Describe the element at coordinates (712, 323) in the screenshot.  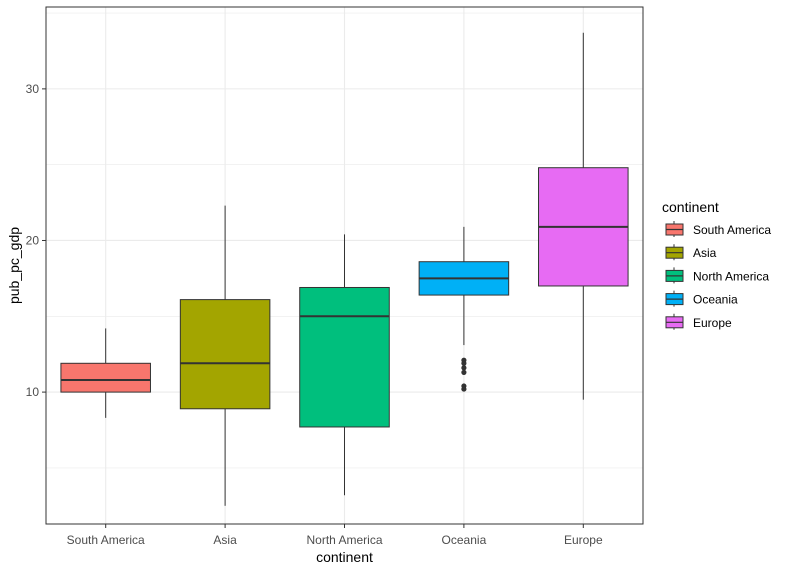
I see `legend-label: Europe` at that location.